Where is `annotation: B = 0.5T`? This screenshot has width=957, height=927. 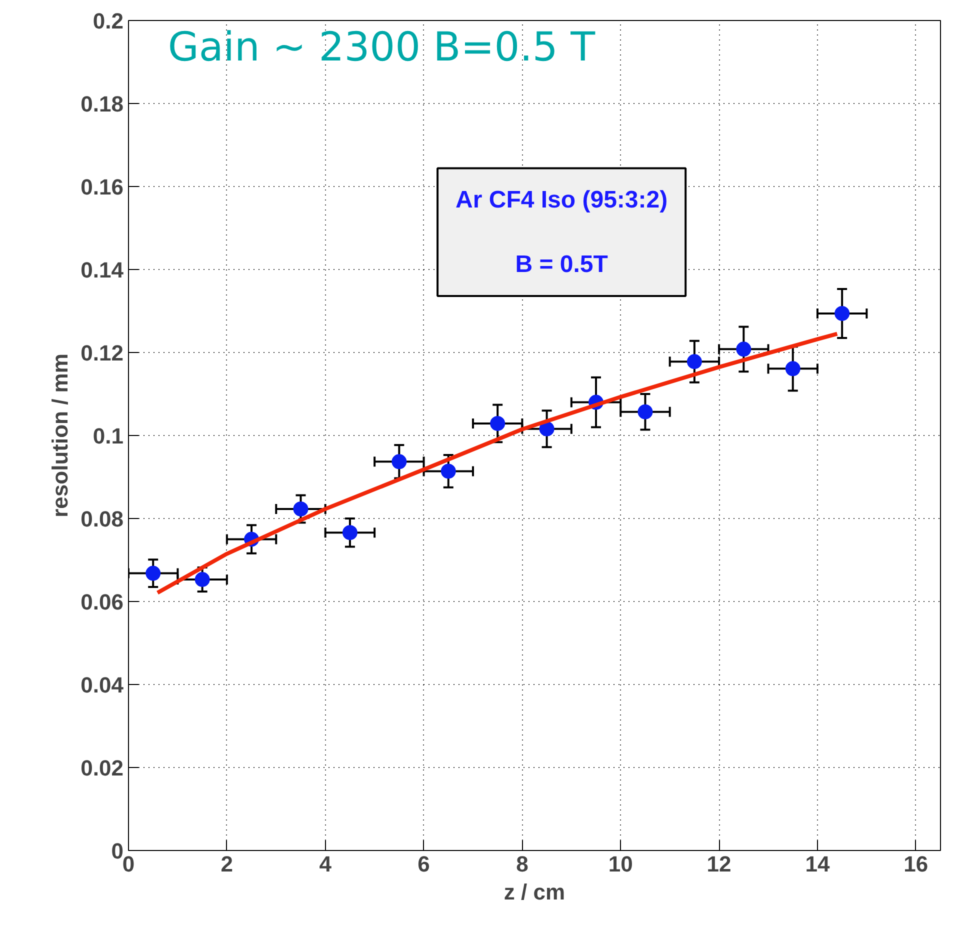
annotation: B = 0.5T is located at coordinates (561, 264).